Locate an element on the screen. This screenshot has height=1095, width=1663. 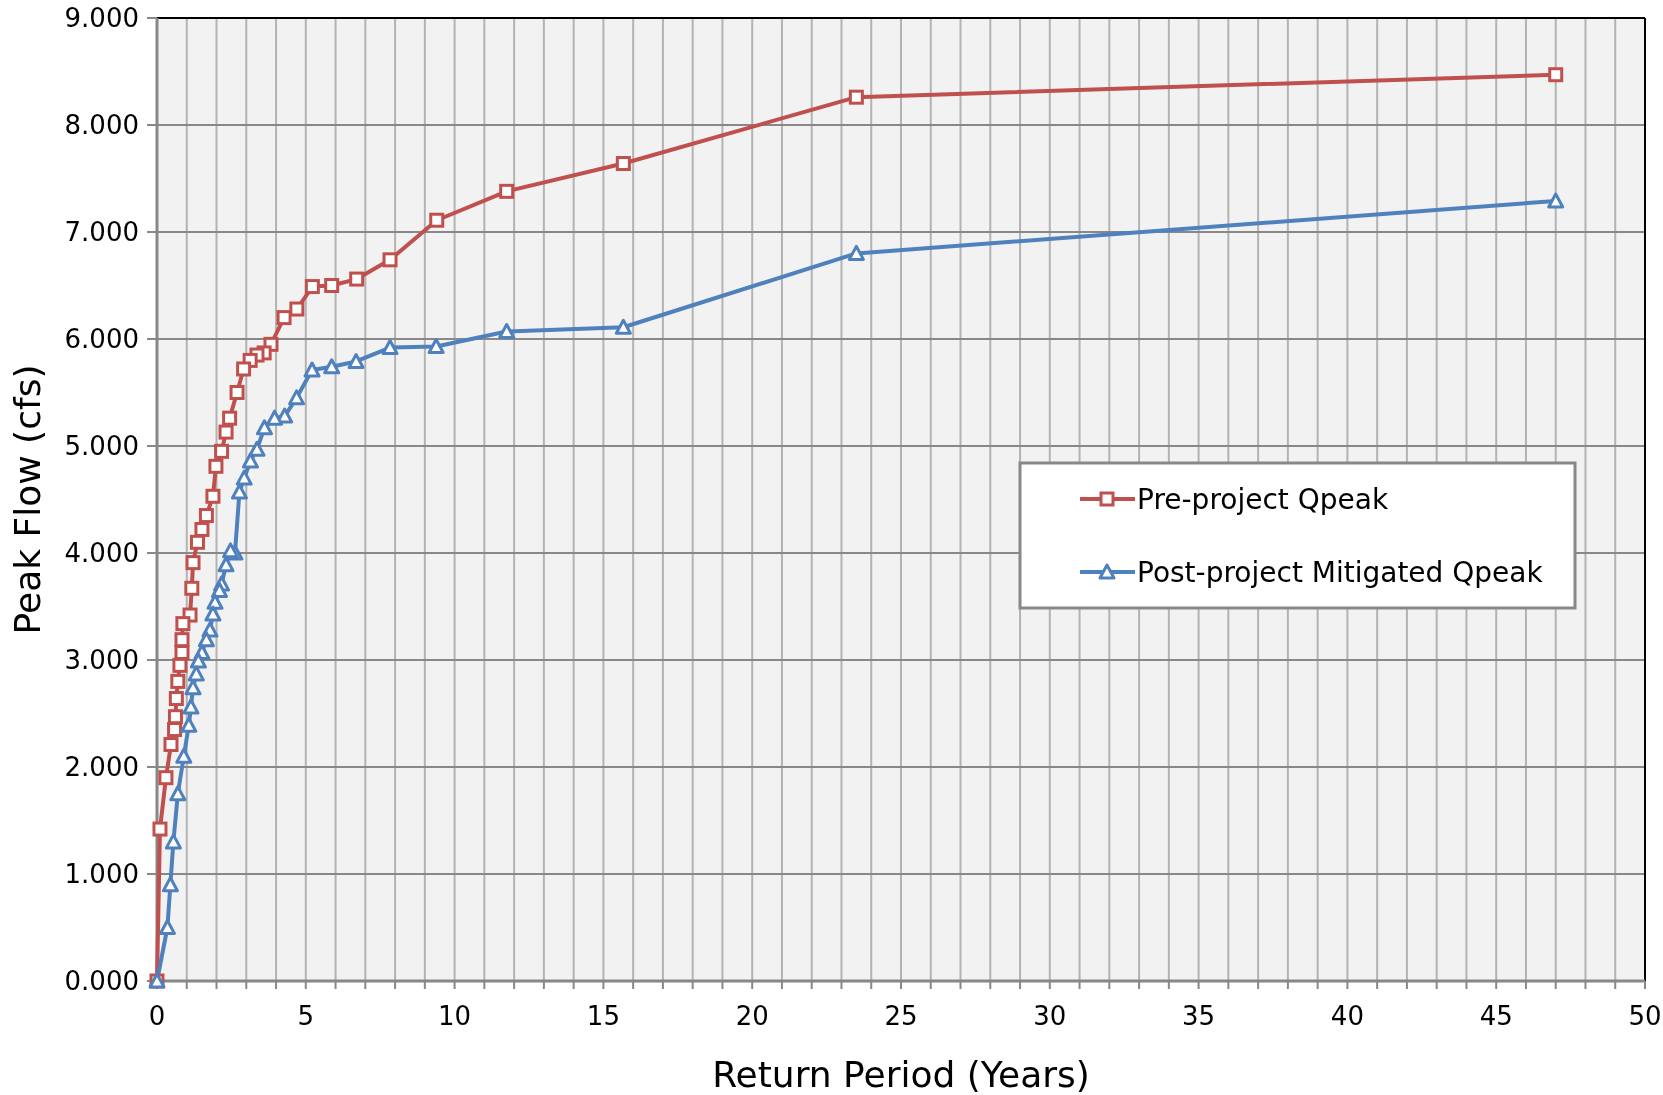
x-tick-label: 35 is located at coordinates (1199, 1016).